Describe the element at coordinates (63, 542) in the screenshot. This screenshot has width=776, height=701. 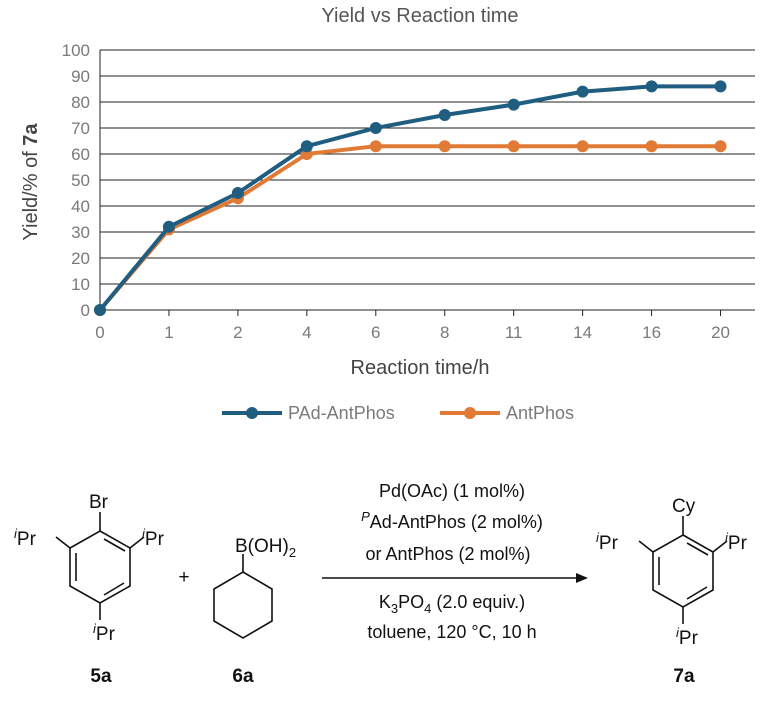
I see `reactant-5a-ipr-left-bond` at that location.